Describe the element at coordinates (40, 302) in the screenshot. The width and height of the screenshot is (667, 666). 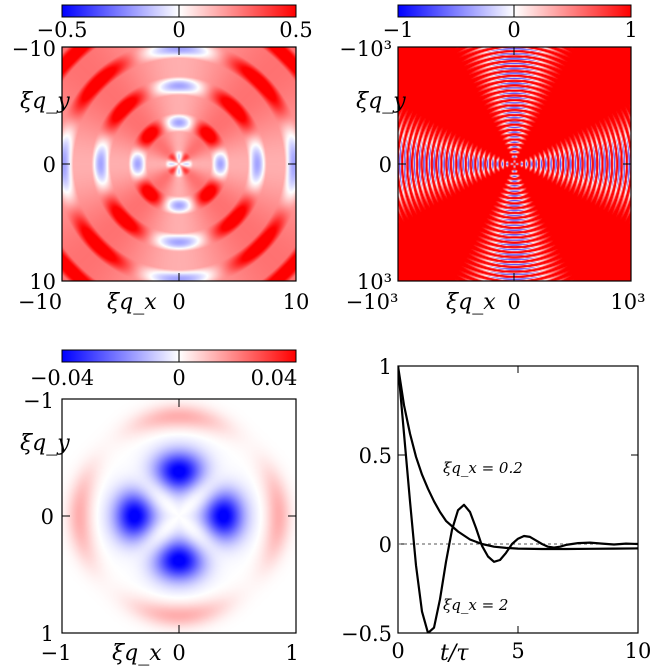
I see `x-tick-left: −10` at that location.